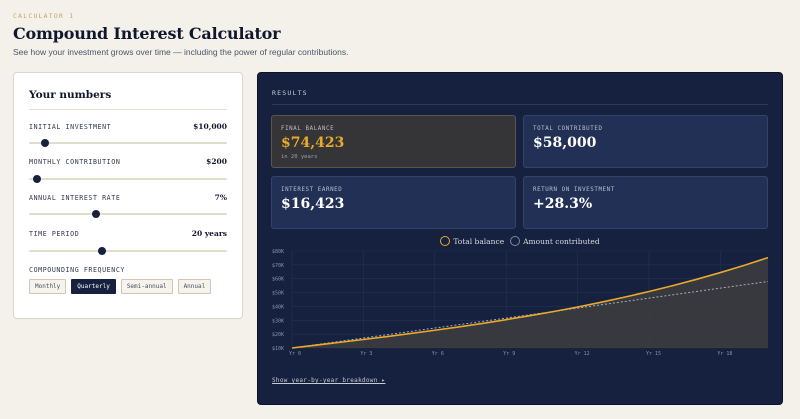 The height and width of the screenshot is (419, 800). Describe the element at coordinates (278, 294) in the screenshot. I see `y-tick-label: $50K` at that location.